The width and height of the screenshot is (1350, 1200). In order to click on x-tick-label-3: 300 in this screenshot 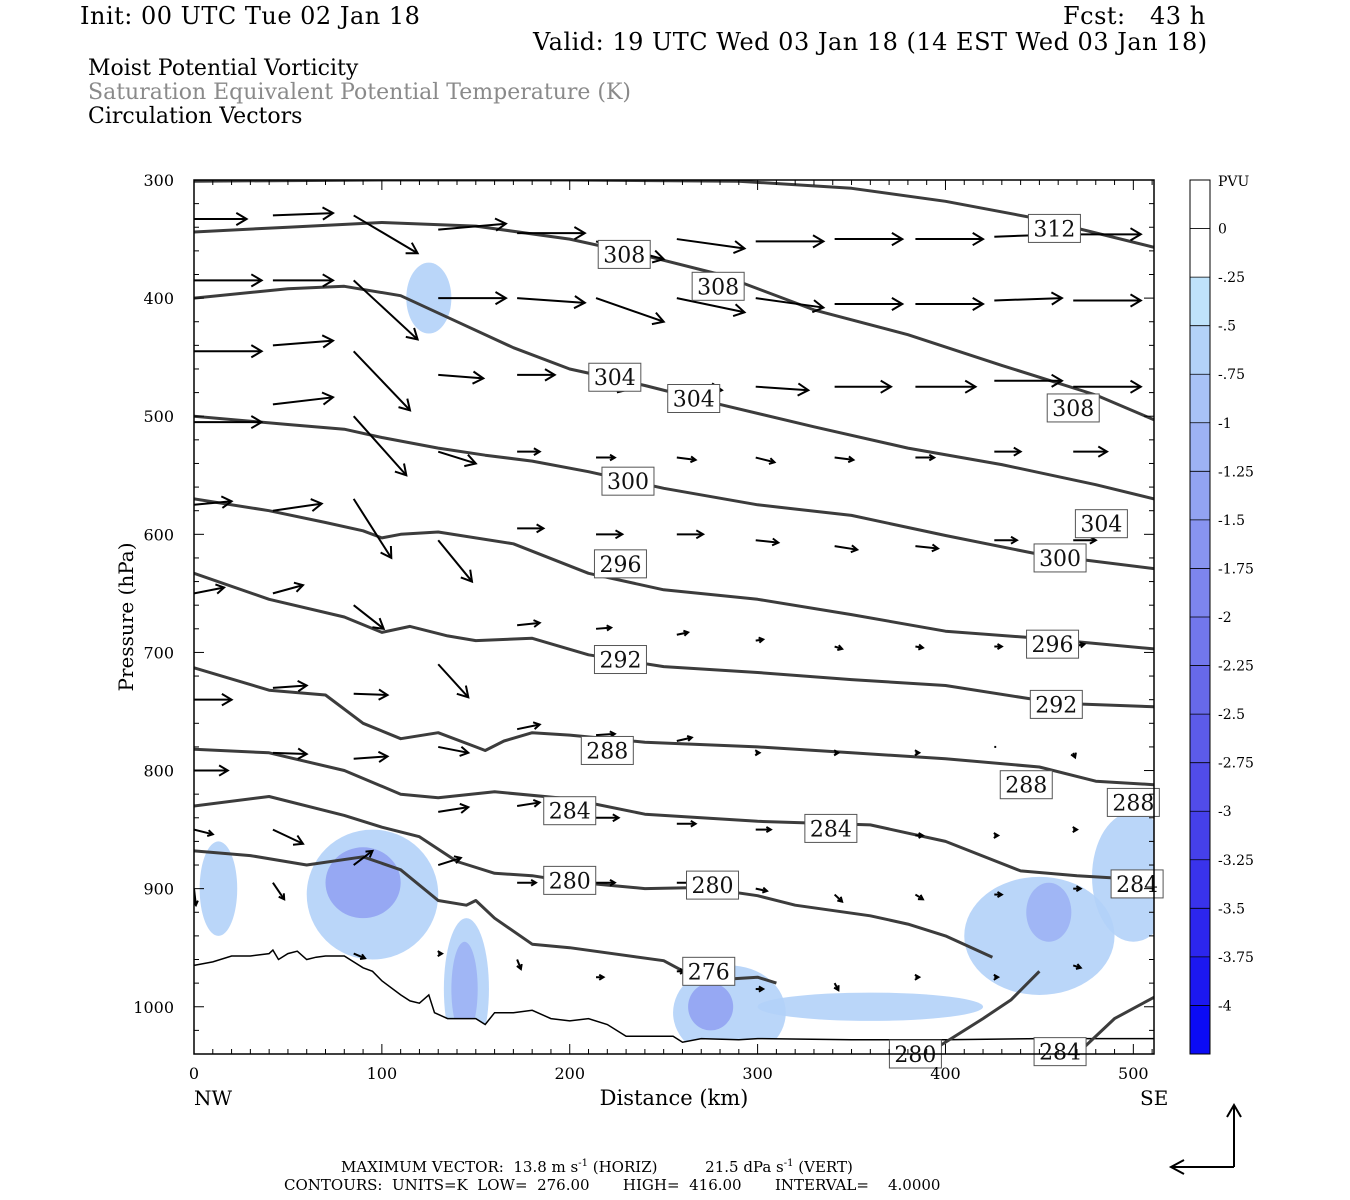, I will do `click(757, 1073)`.